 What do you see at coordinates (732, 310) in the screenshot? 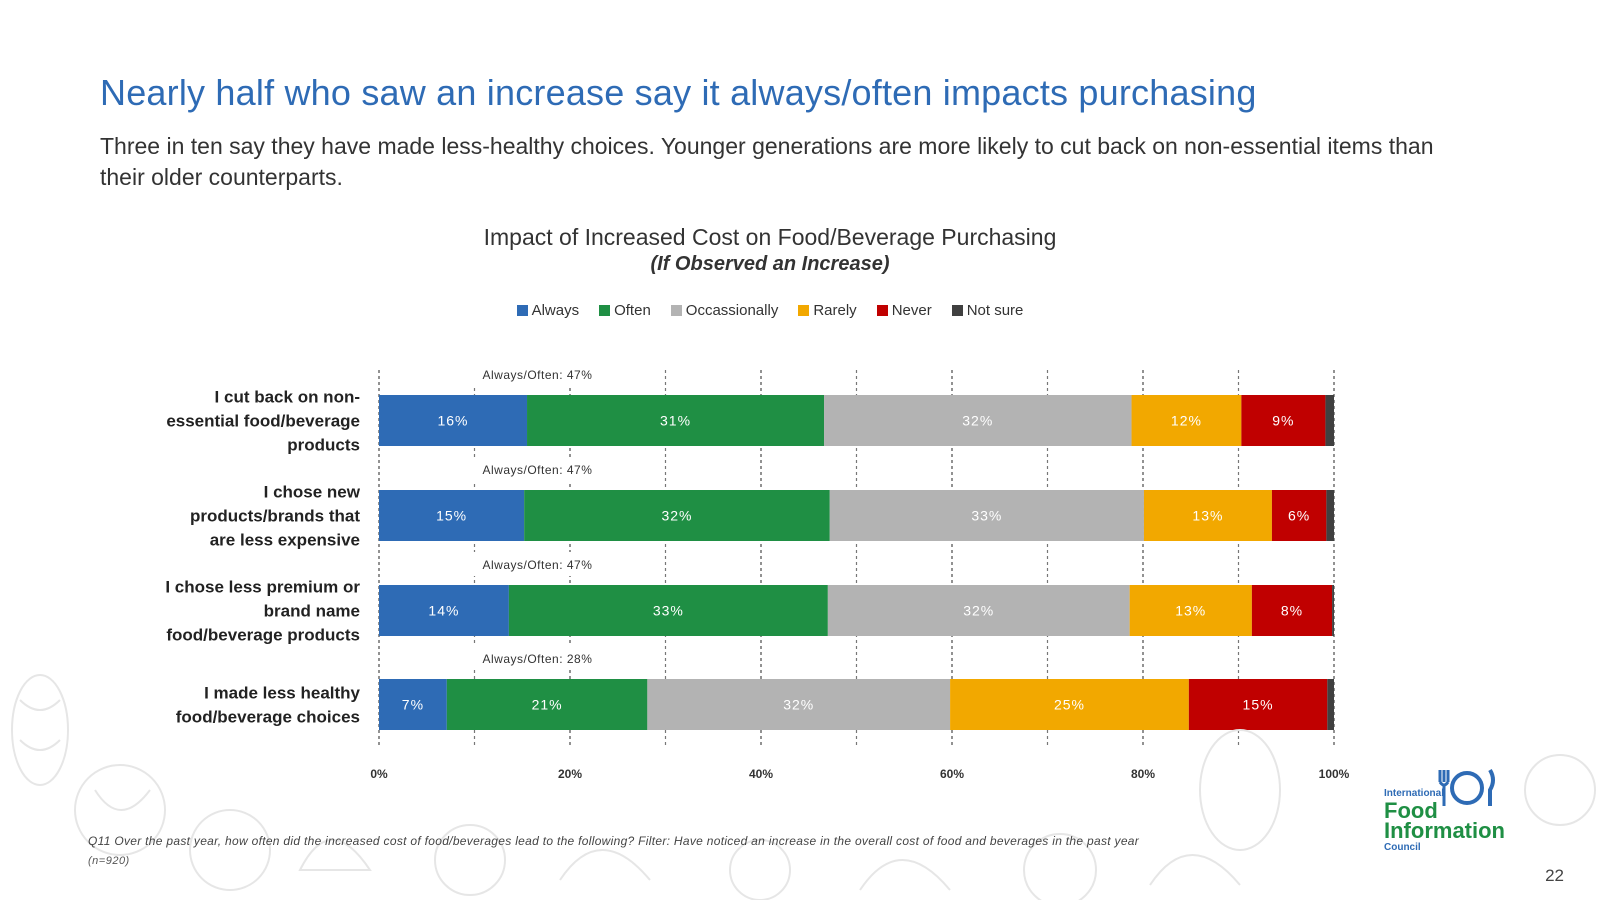
I see `legend-label-occassionally: Occassionally` at bounding box center [732, 310].